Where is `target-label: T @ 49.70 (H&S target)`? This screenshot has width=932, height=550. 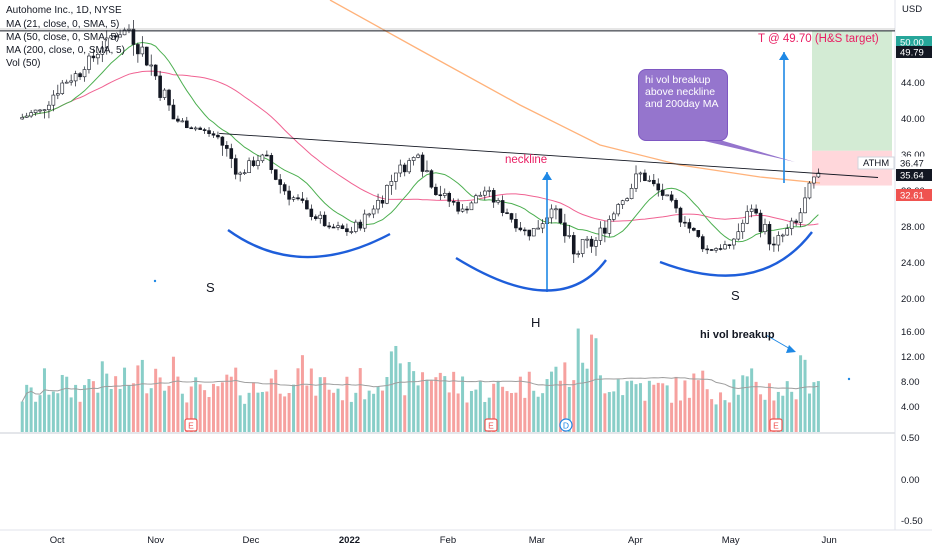 target-label: T @ 49.70 (H&S target) is located at coordinates (818, 39).